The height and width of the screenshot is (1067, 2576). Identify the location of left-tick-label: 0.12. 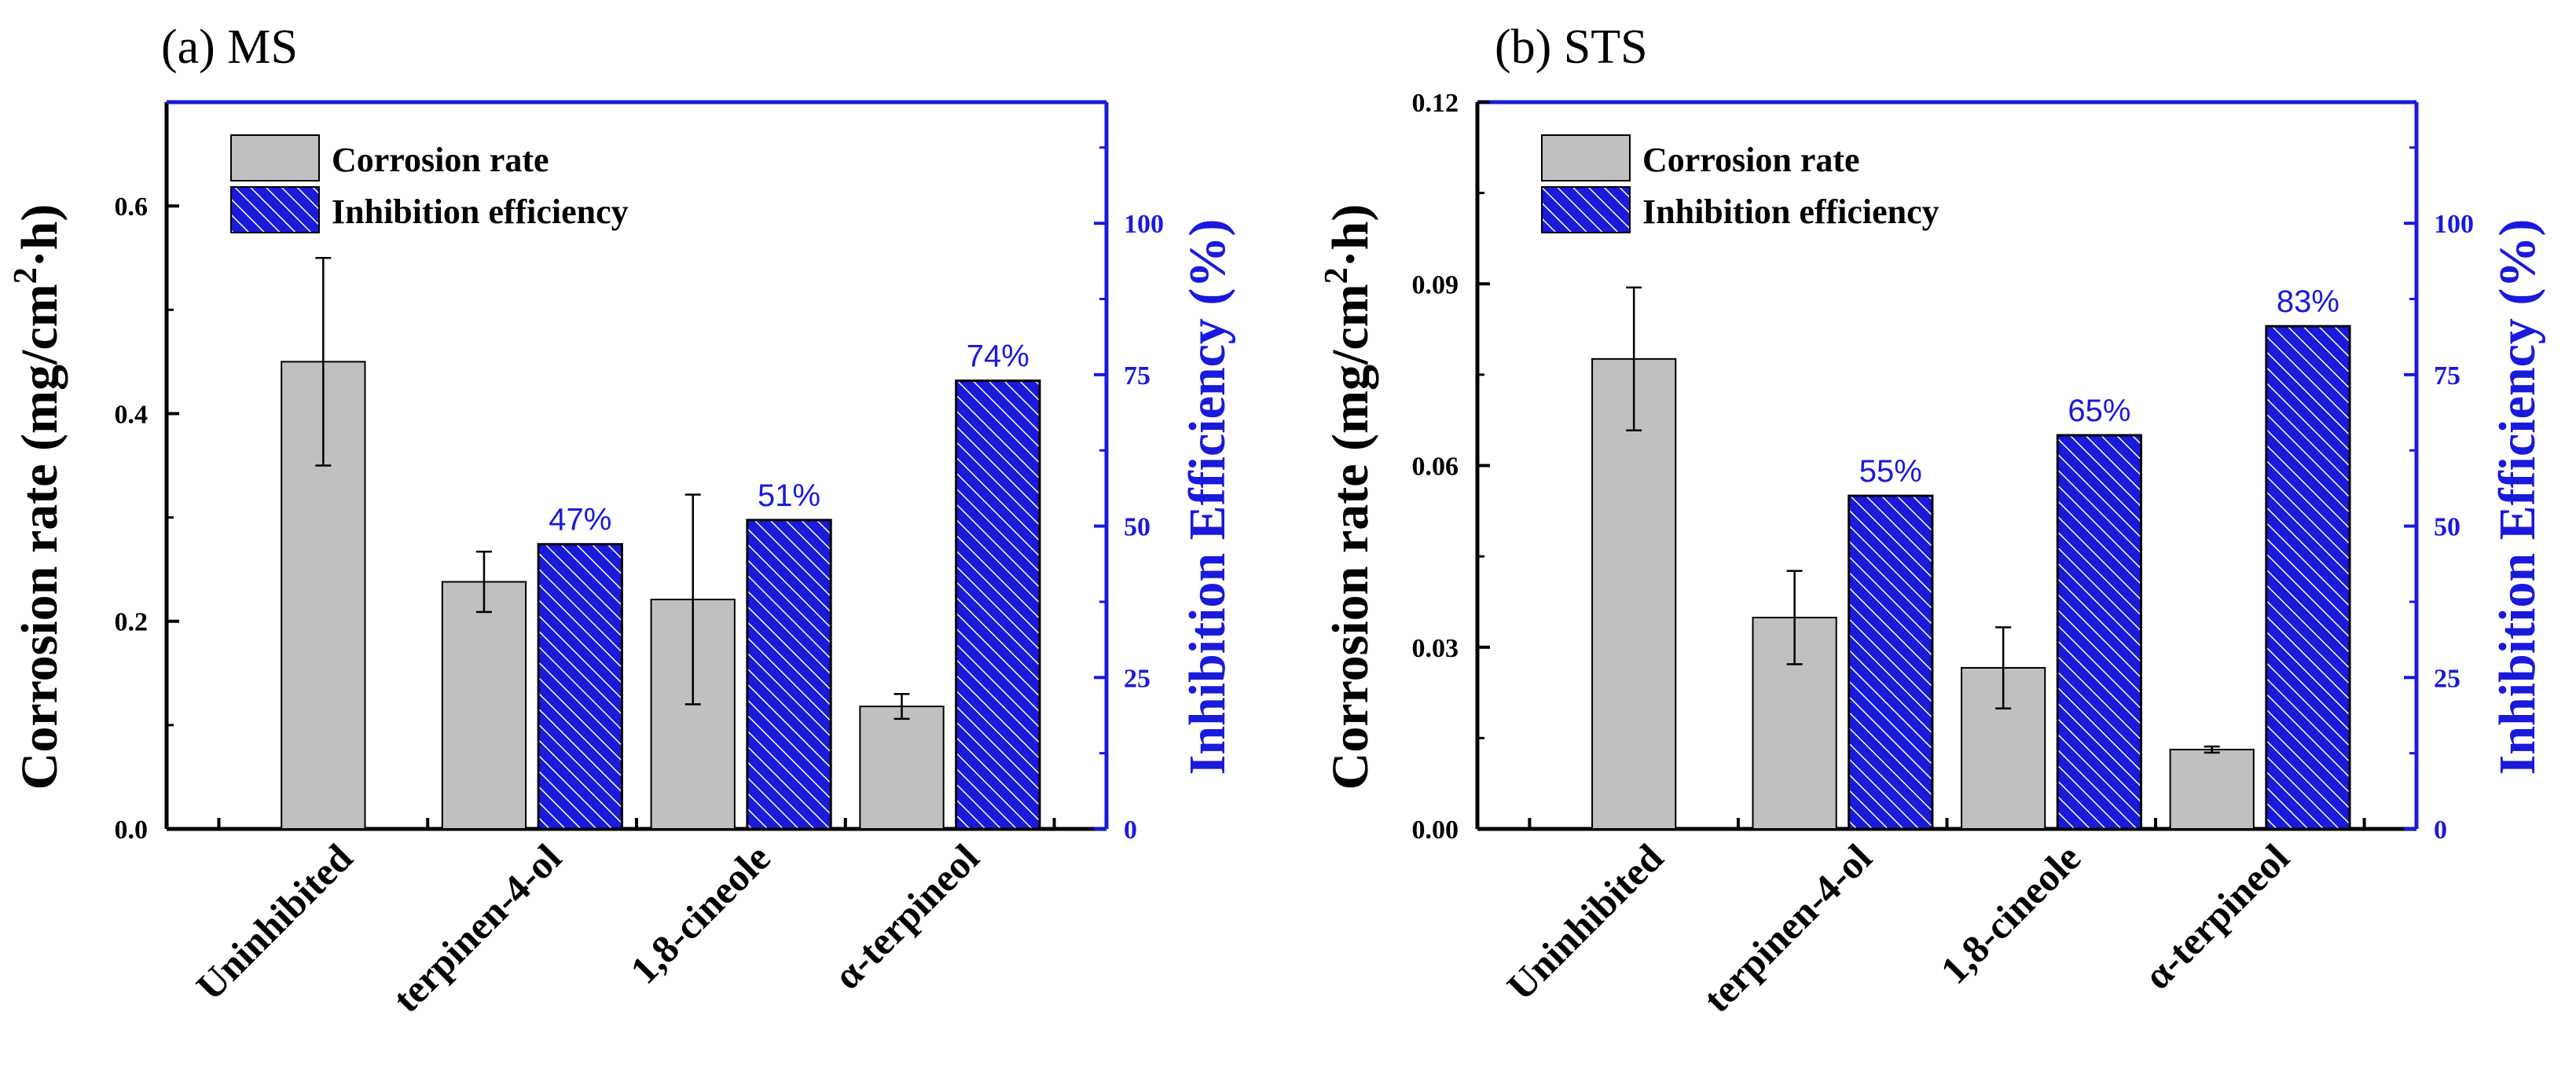
(1435, 103).